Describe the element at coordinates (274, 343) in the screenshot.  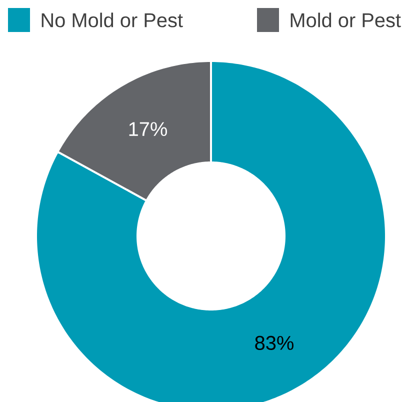
I see `data-label: 83%` at that location.